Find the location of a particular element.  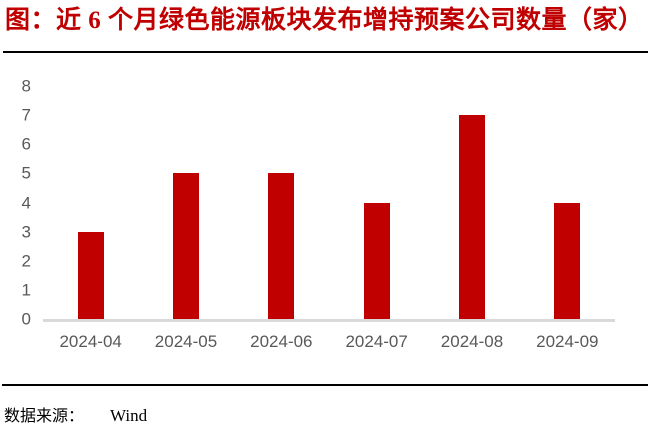

x-axis-tick-label: 2024-05 is located at coordinates (186, 341).